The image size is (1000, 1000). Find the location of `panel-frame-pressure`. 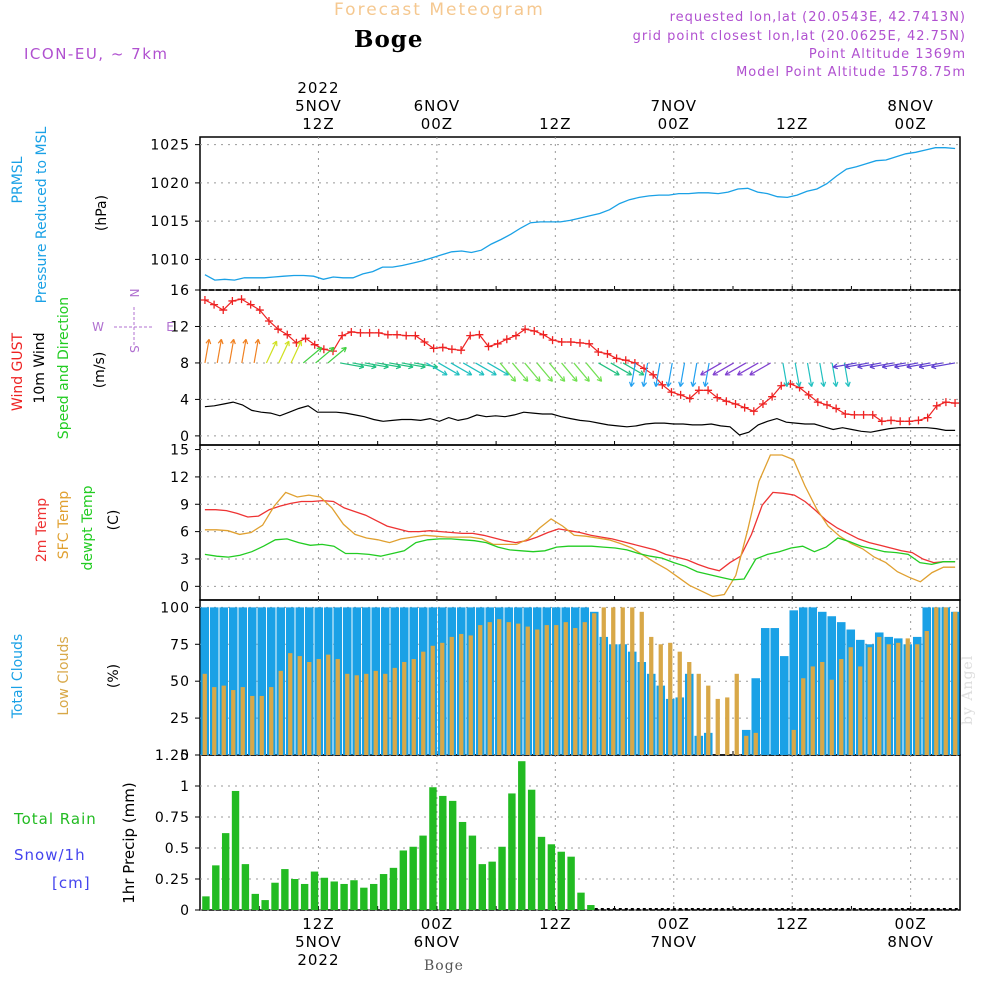

panel-frame-pressure is located at coordinates (580, 213).